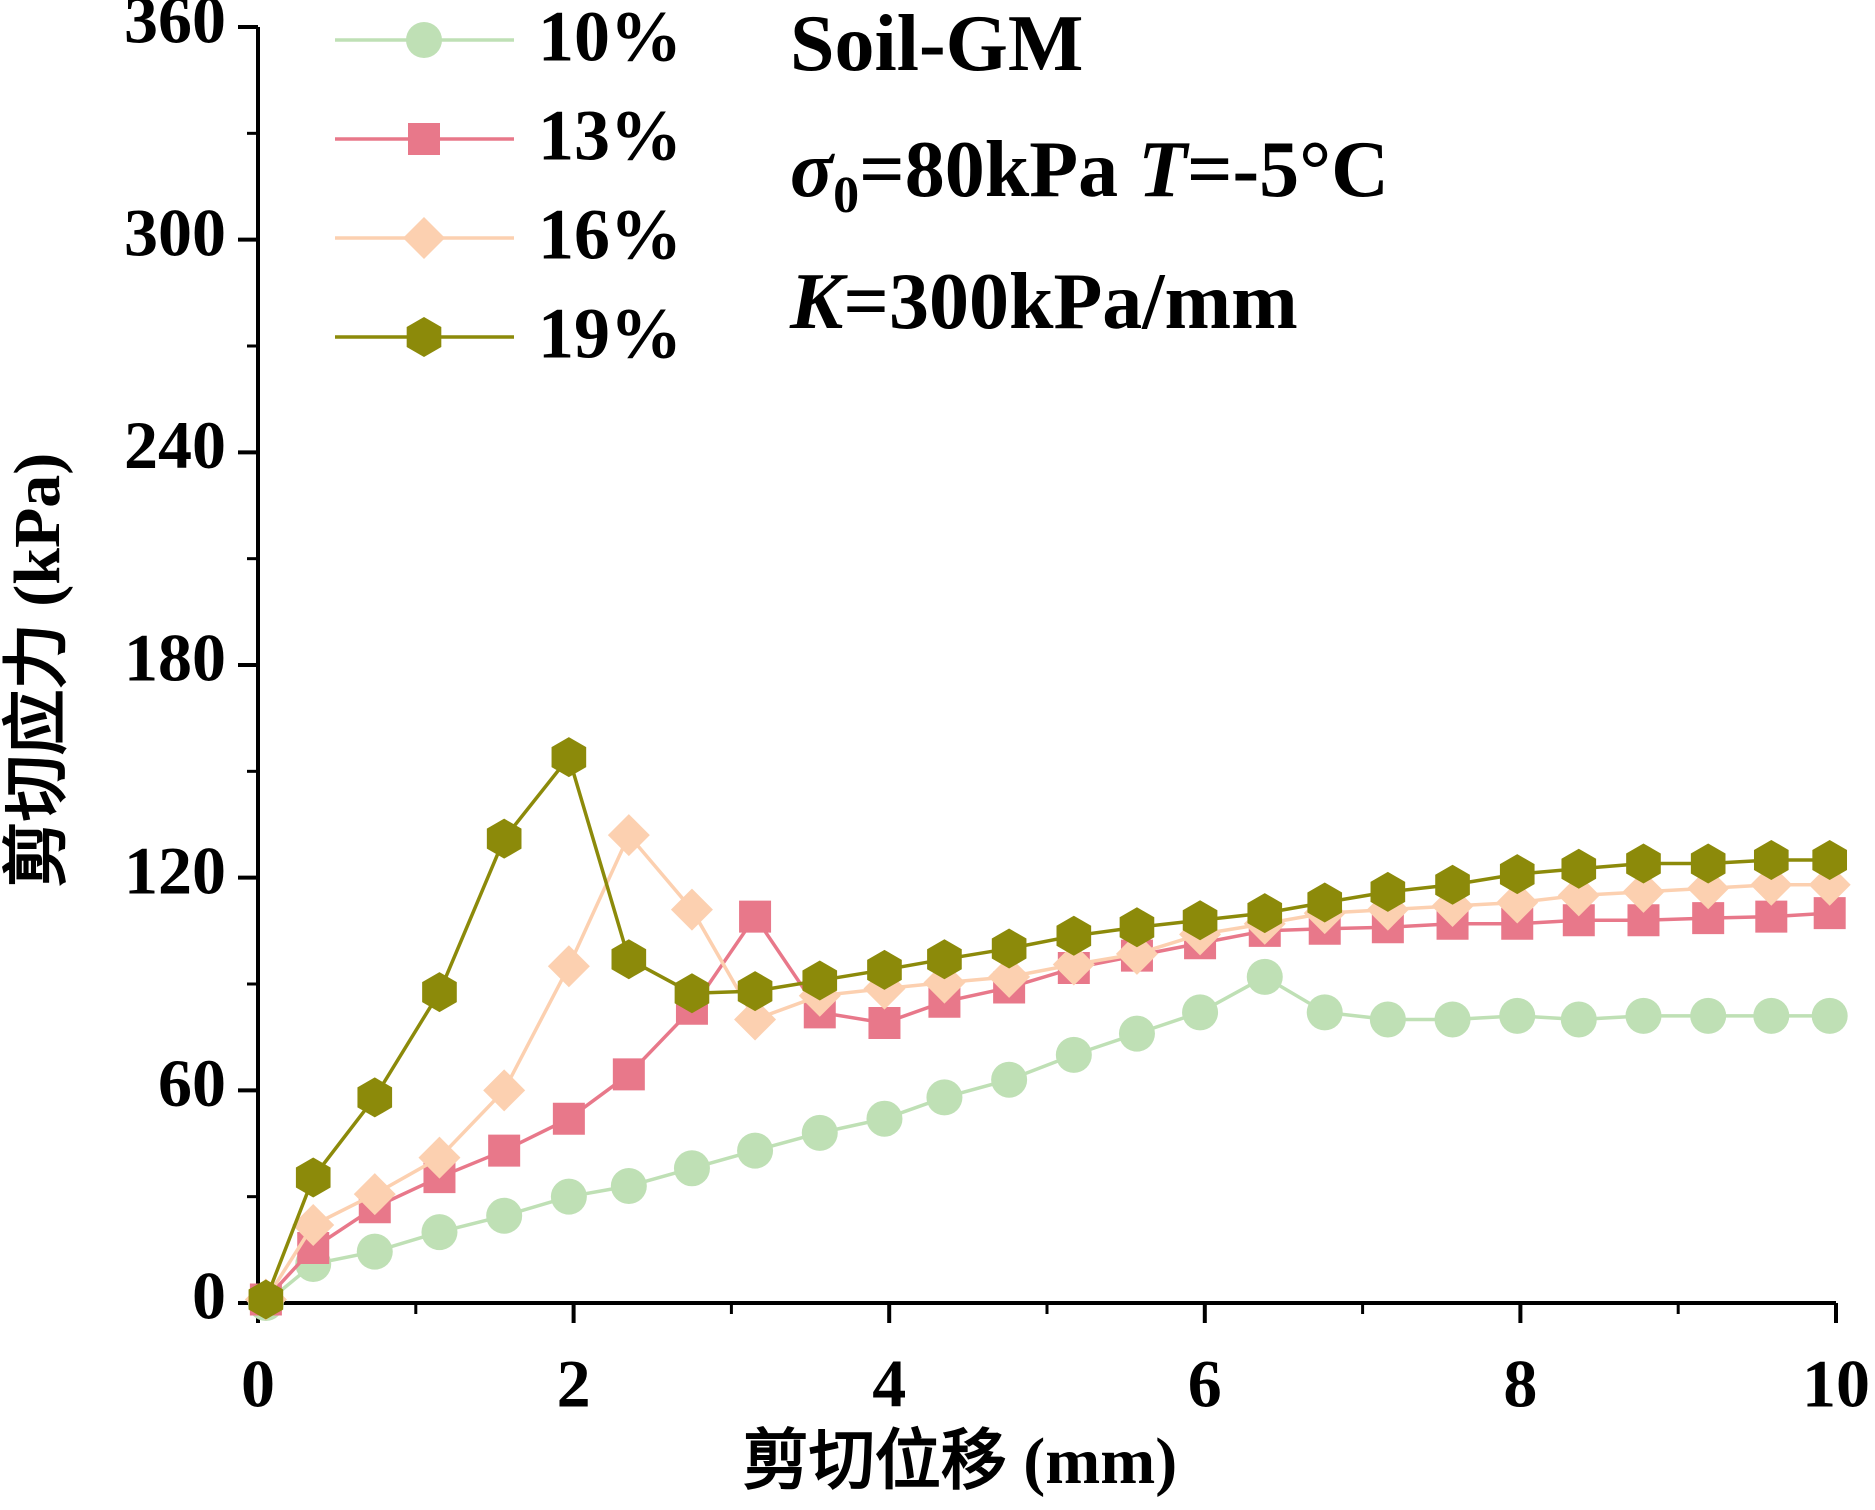 Image resolution: width=1875 pixels, height=1510 pixels. Describe the element at coordinates (610, 136) in the screenshot. I see `legend-label: 13%` at that location.